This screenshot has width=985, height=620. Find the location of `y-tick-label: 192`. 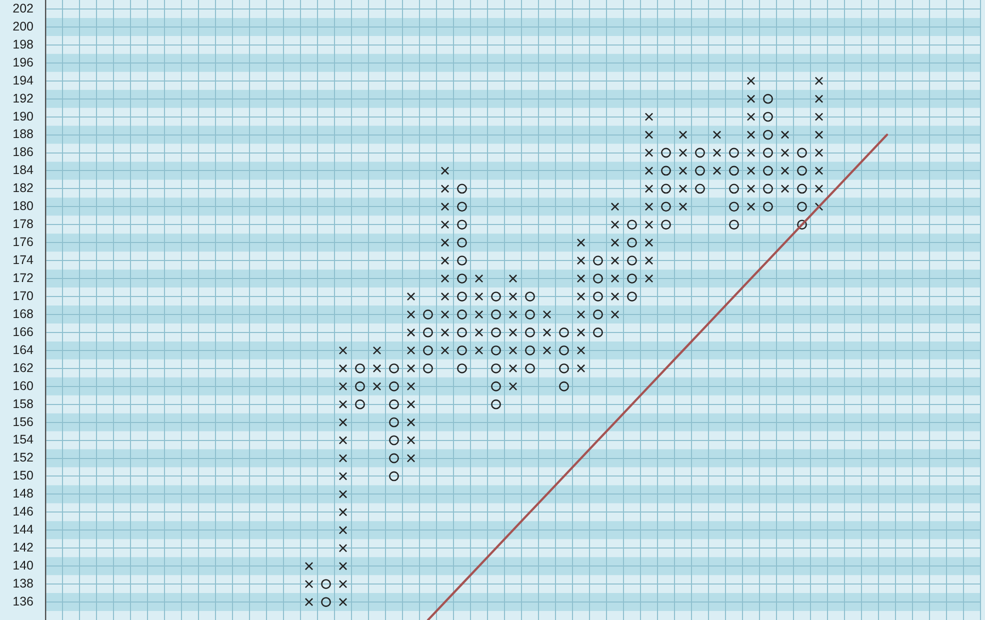

y-tick-label: 192 is located at coordinates (23, 98).